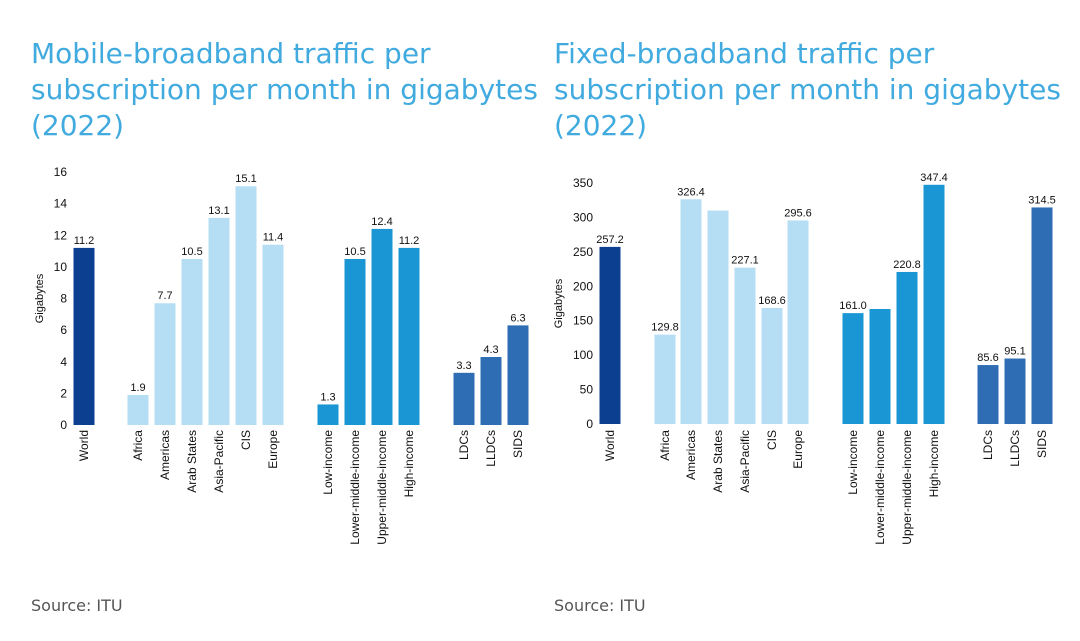 The image size is (1080, 641). Describe the element at coordinates (1015, 448) in the screenshot. I see `x-tick-label: LLDCs` at that location.